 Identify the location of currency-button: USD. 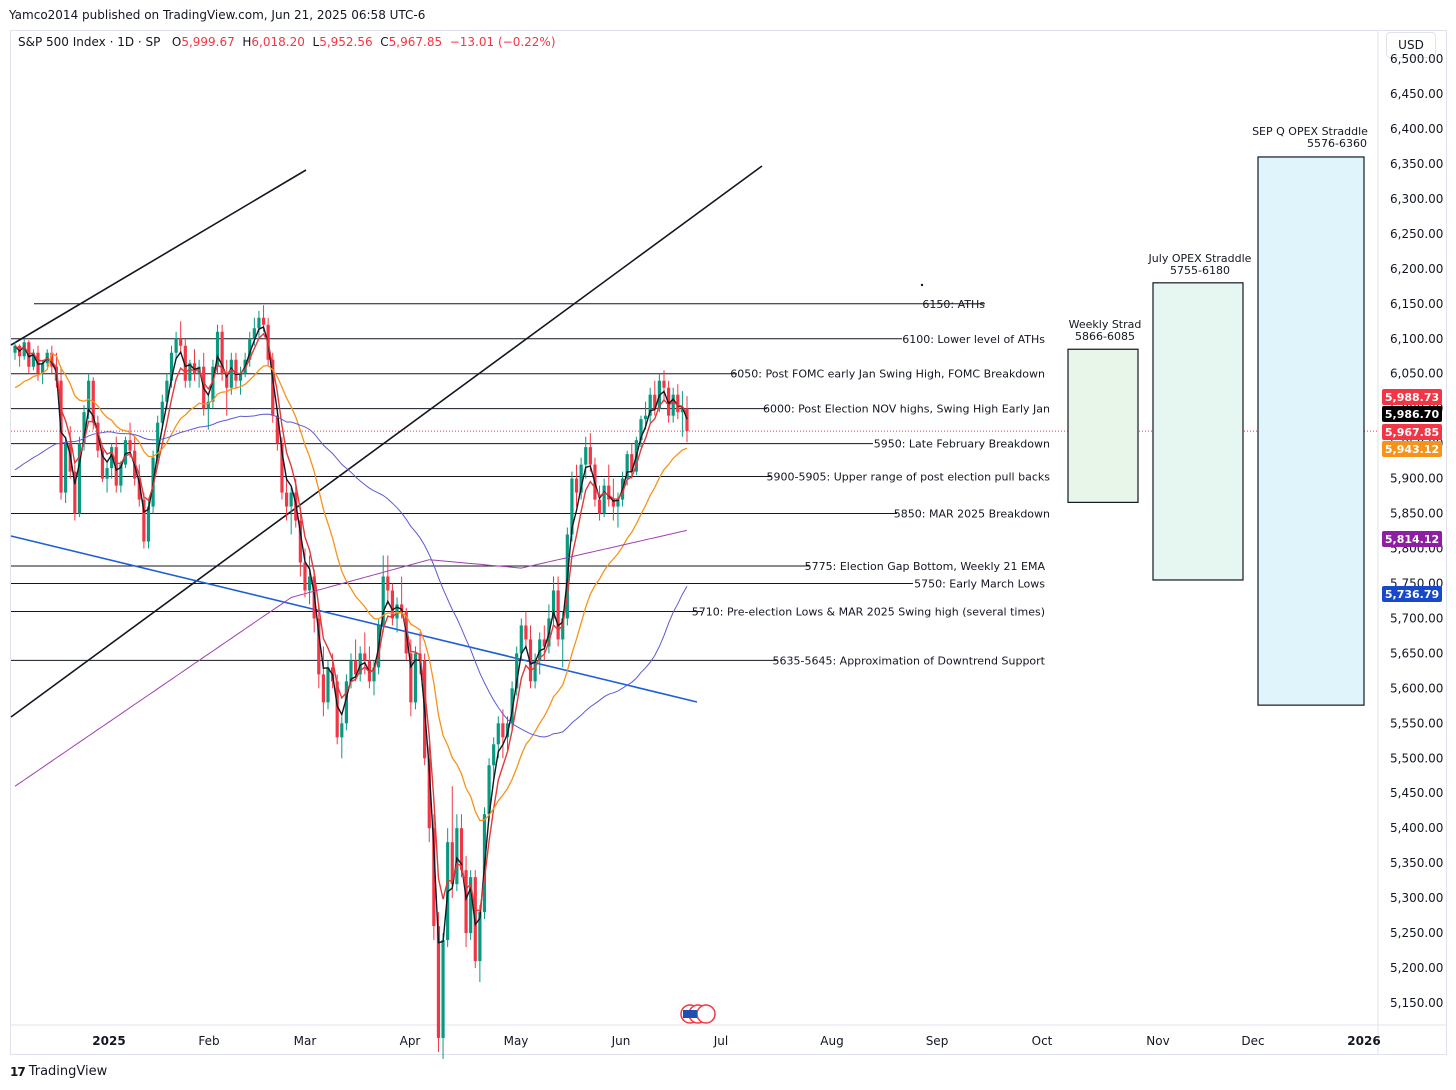
(1411, 45).